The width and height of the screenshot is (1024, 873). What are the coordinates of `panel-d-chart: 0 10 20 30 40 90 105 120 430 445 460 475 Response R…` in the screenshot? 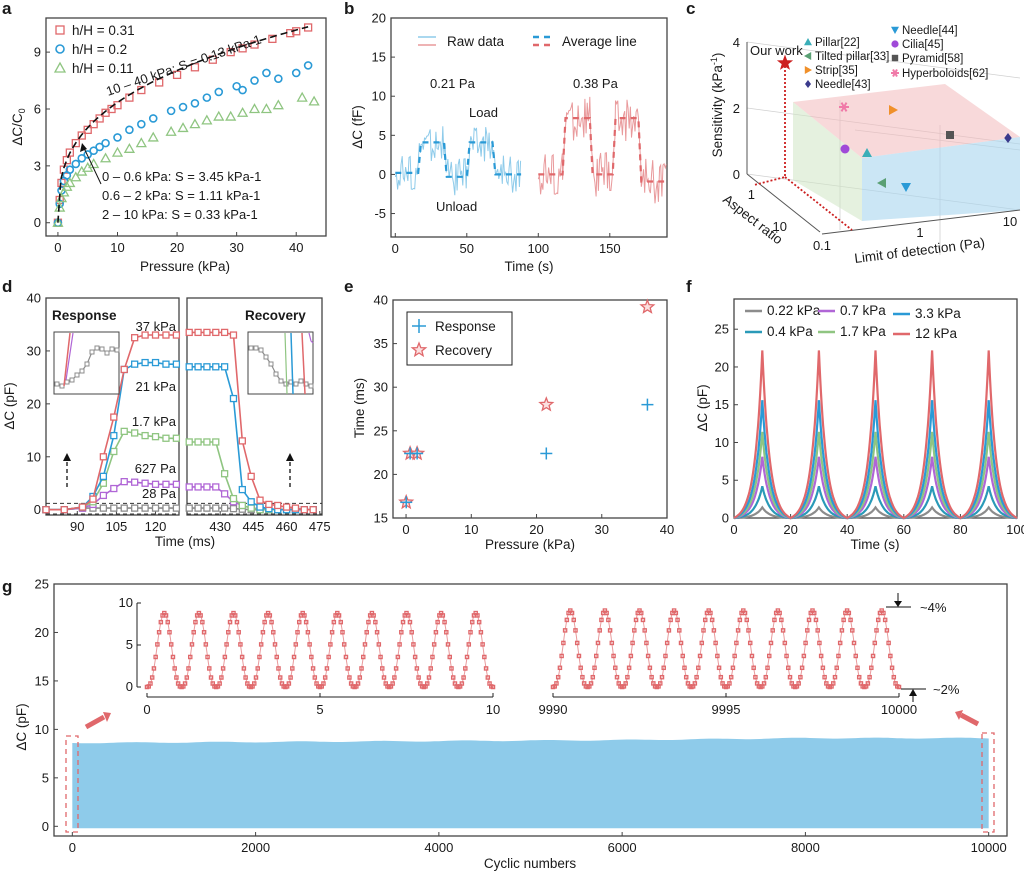 It's located at (166, 420).